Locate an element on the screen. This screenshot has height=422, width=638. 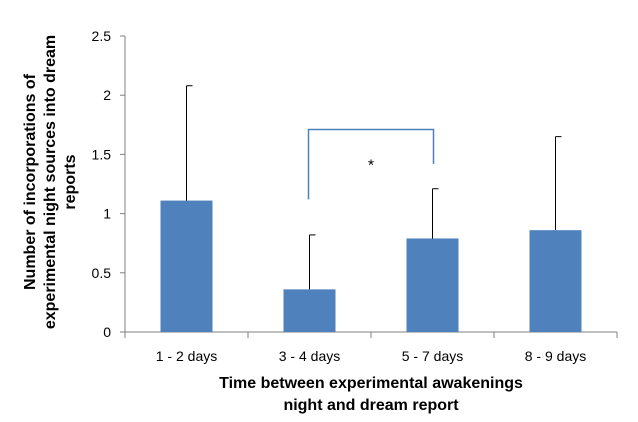
significance-bracket is located at coordinates (371, 164).